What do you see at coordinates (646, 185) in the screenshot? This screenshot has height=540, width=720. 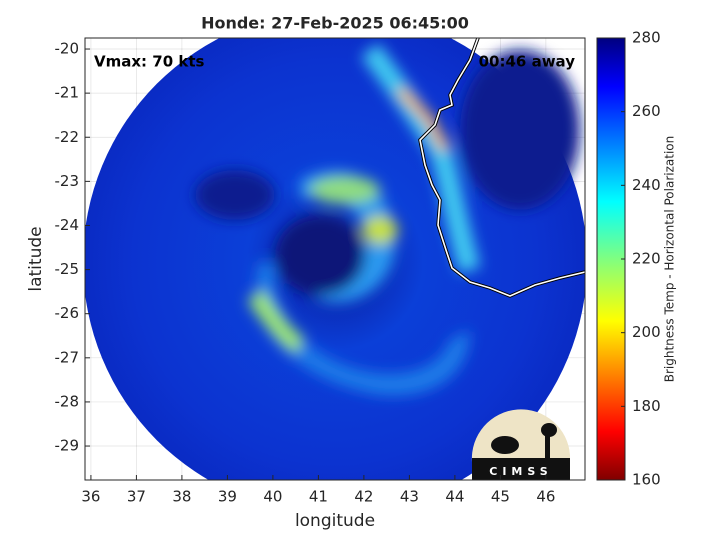 I see `colorbar-tick-label: 240` at bounding box center [646, 185].